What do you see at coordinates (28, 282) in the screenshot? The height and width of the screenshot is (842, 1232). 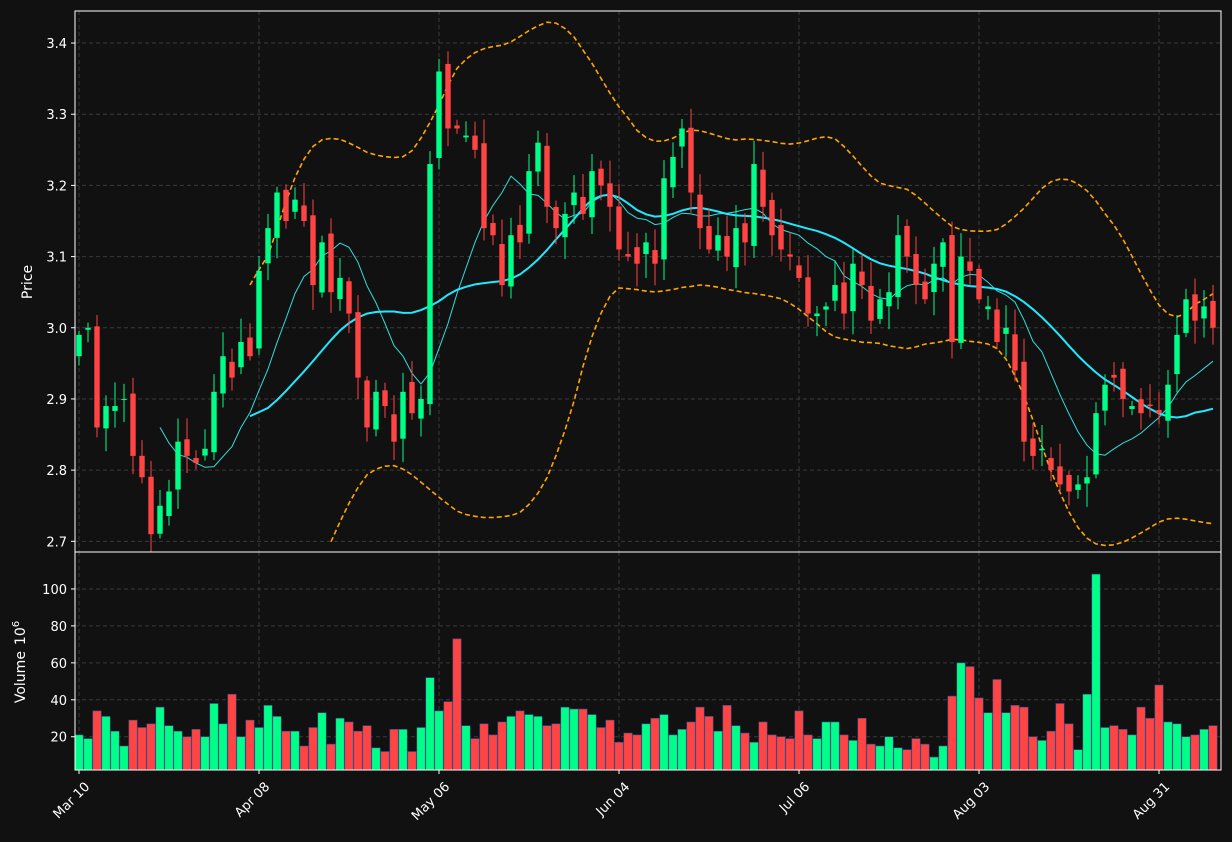 I see `price-axis-label: Price` at bounding box center [28, 282].